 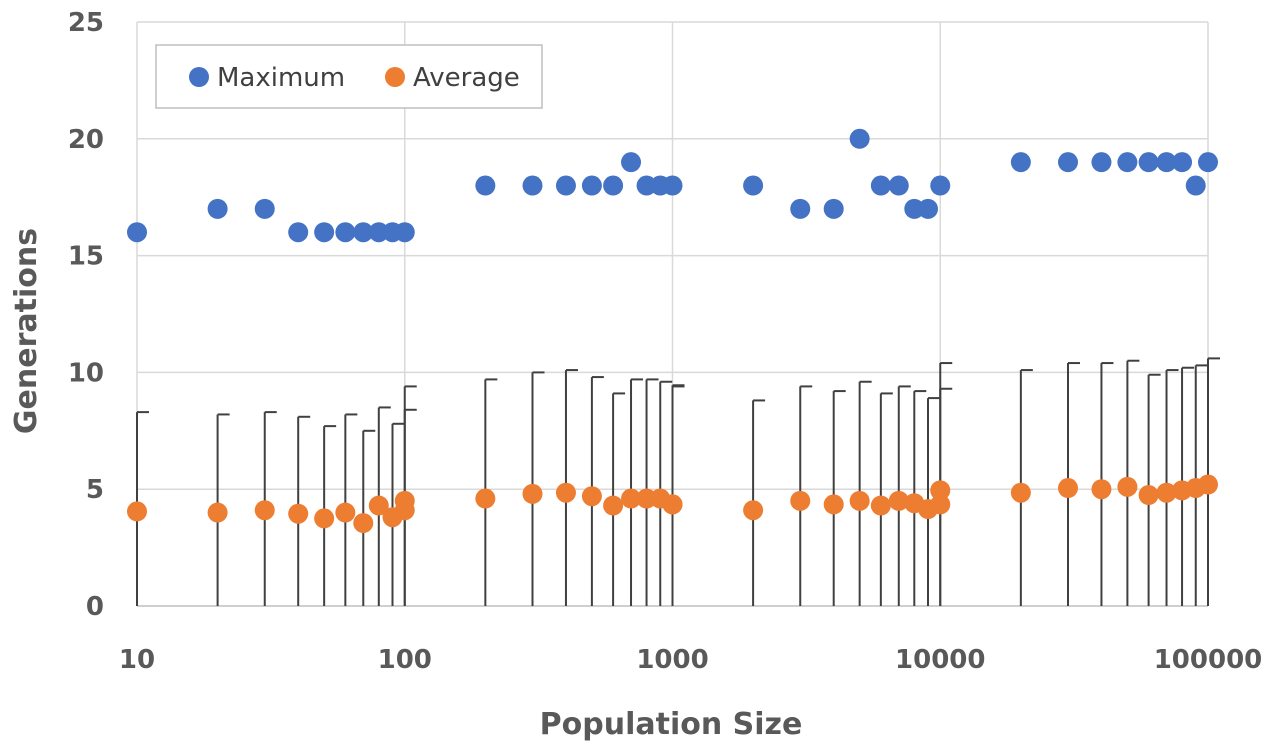 I want to click on legend-box, so click(x=349, y=76).